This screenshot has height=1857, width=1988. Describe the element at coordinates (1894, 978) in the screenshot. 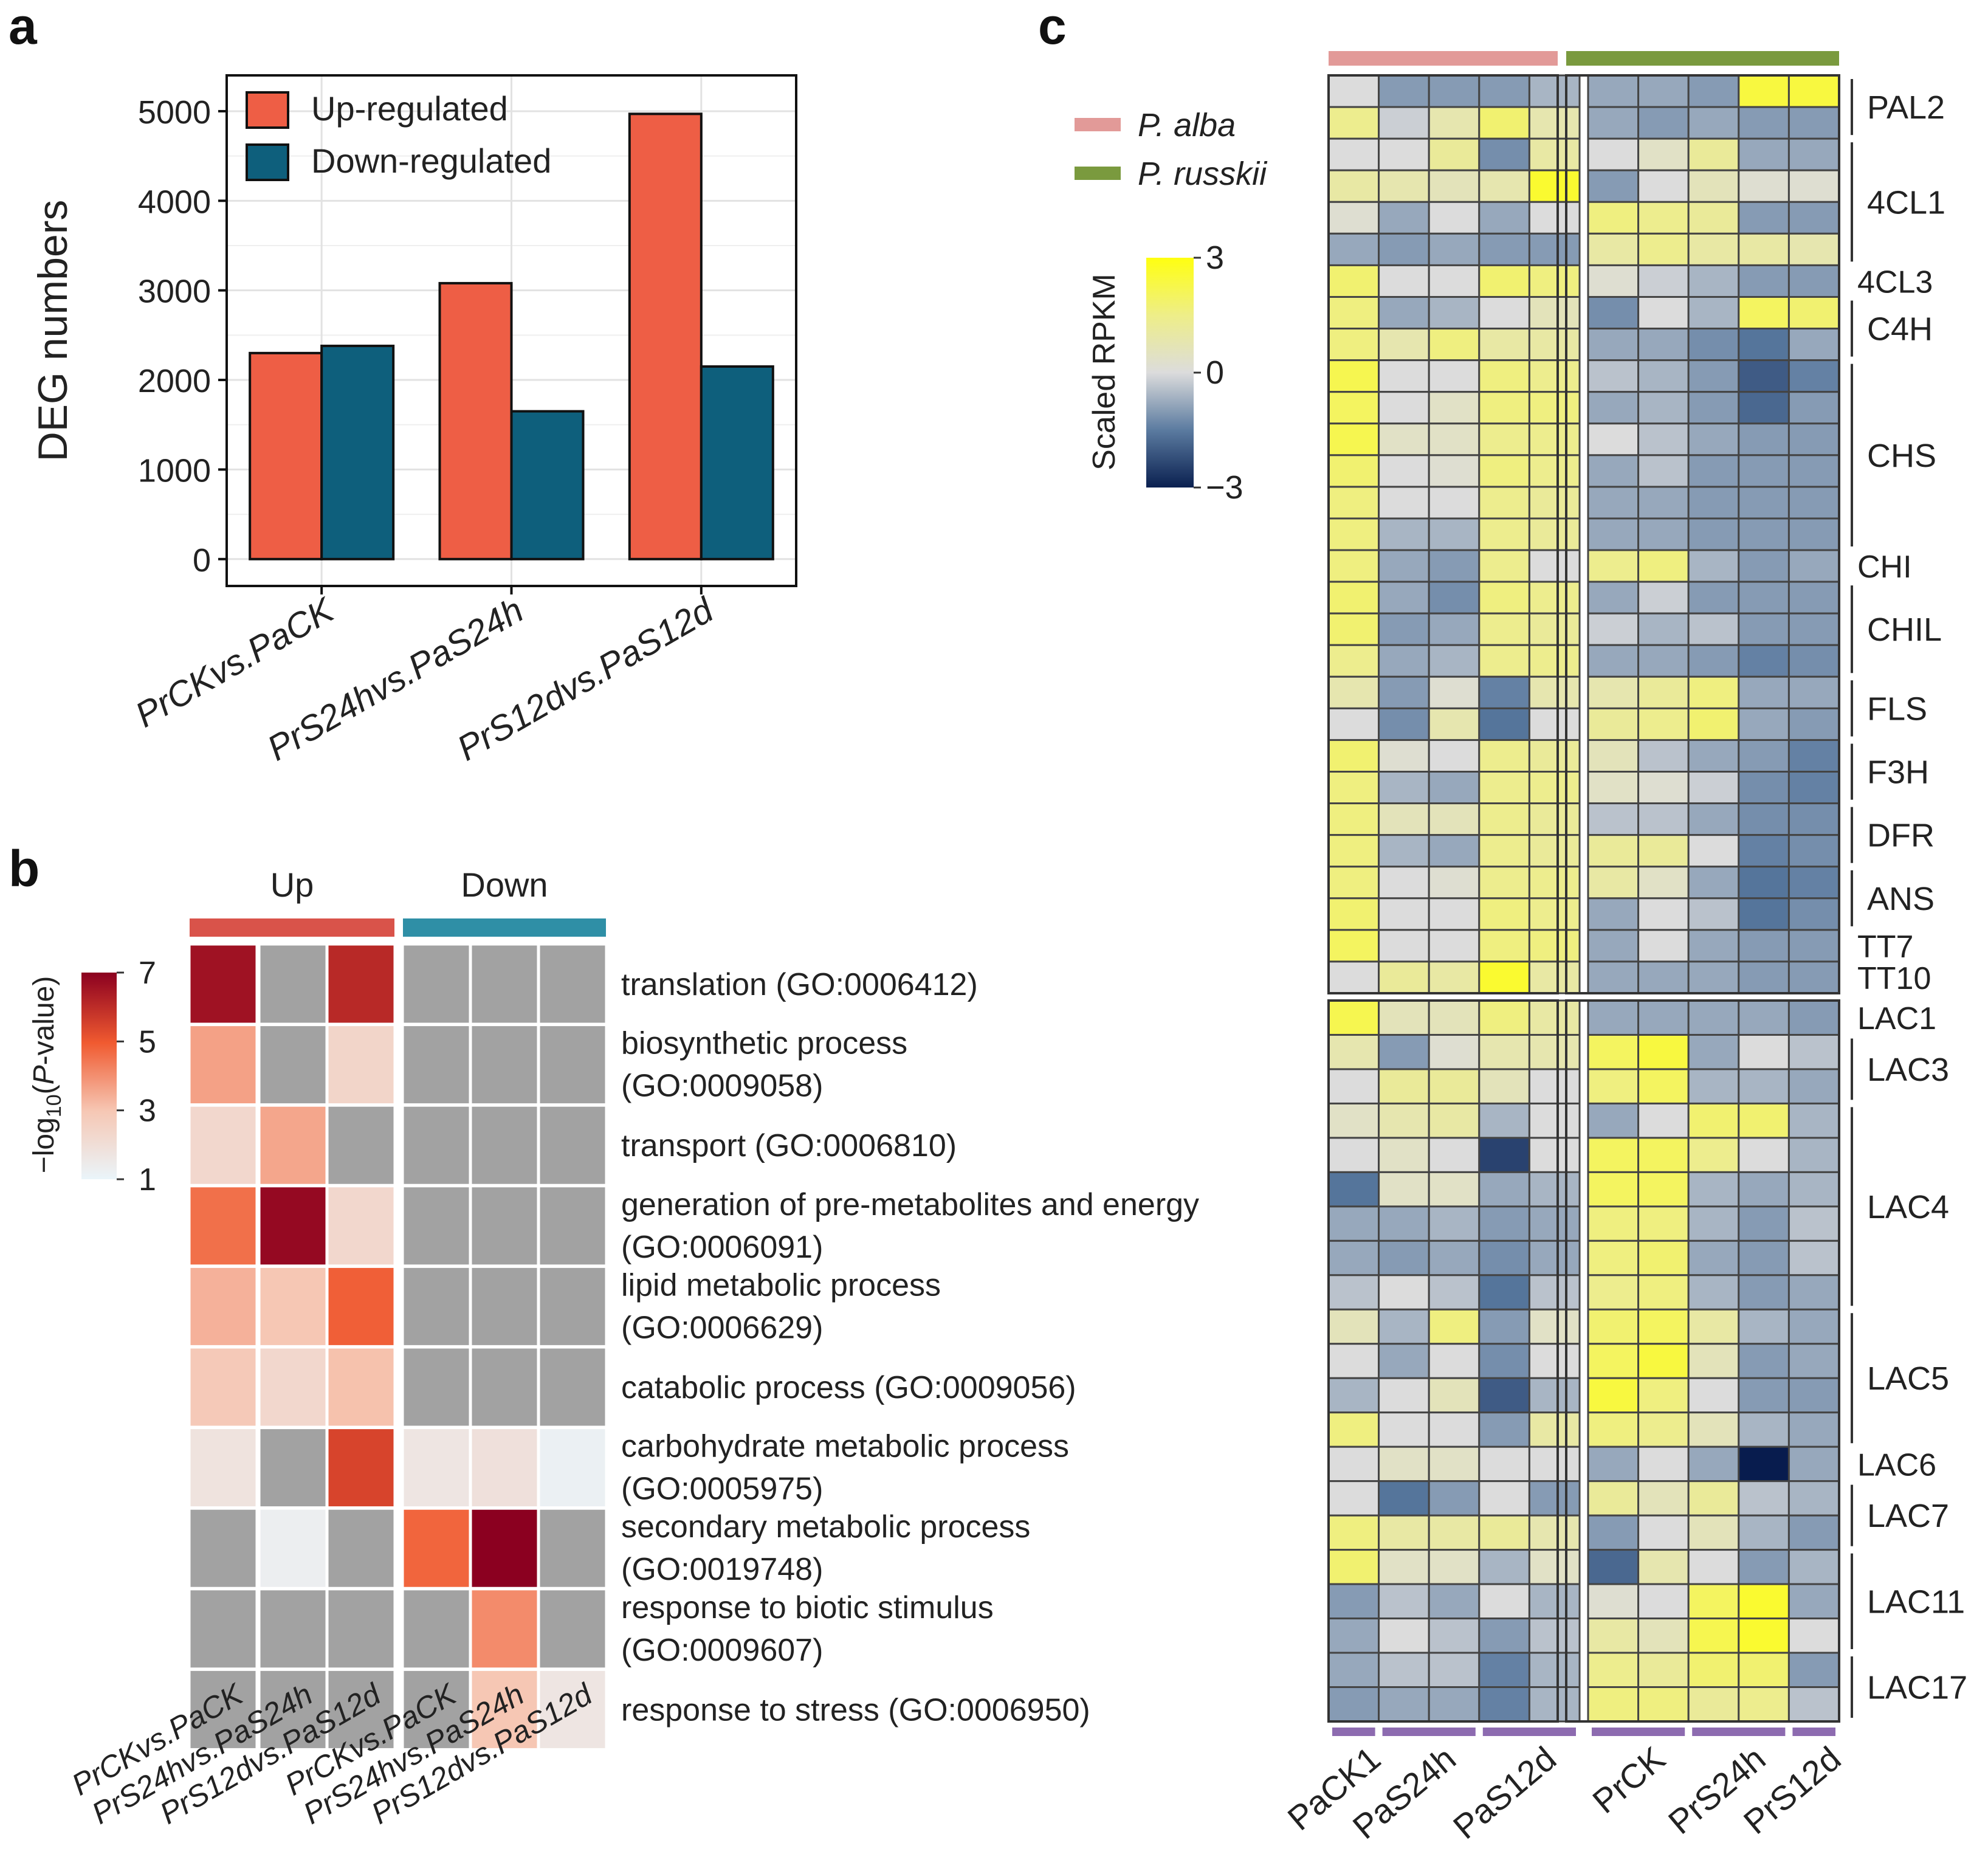

I see `gene-label-TT10: TT10` at that location.